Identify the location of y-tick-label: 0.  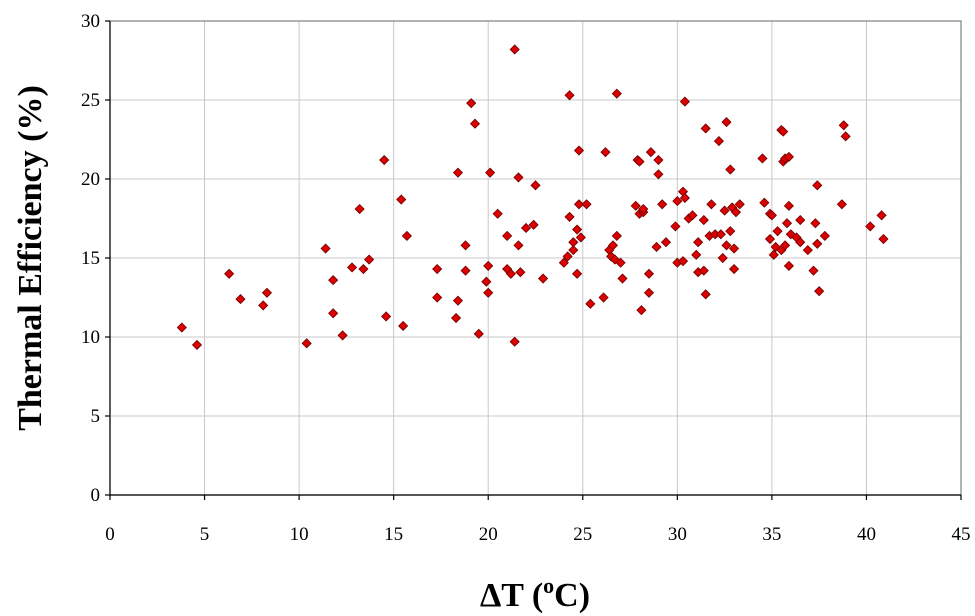
(96, 495).